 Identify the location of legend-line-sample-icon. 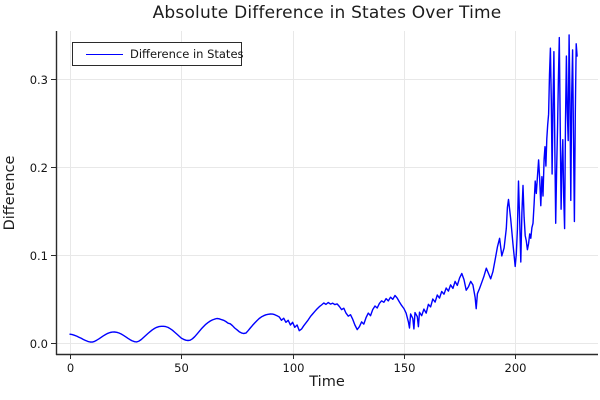
(104, 54).